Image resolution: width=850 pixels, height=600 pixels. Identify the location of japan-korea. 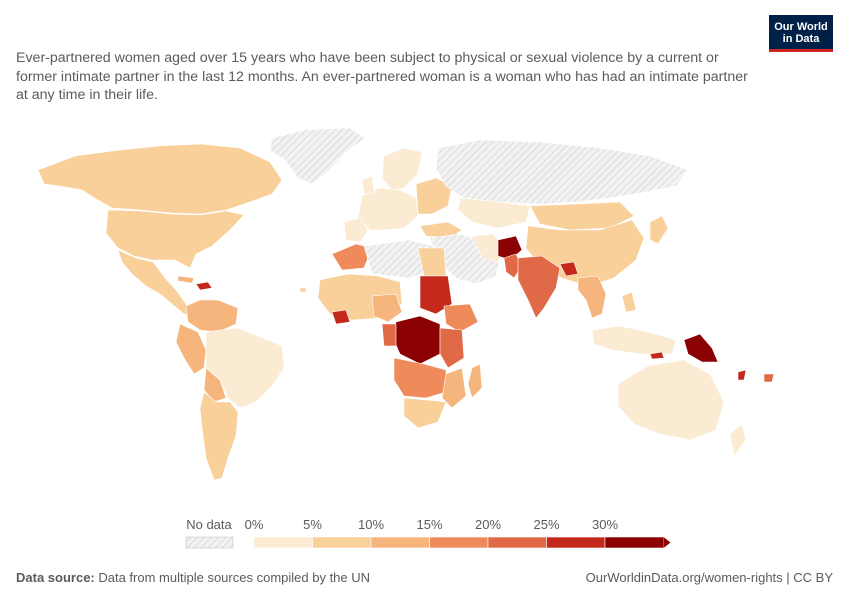
(659, 230).